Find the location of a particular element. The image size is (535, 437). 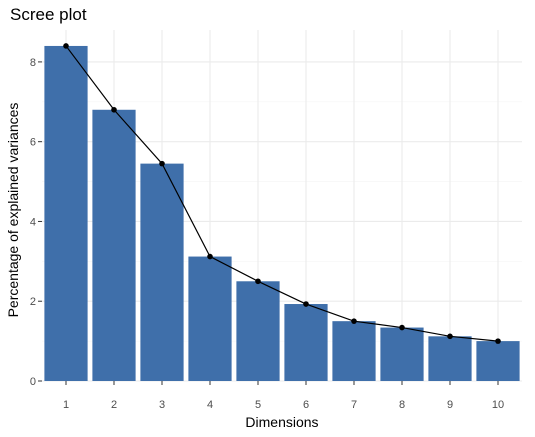

y-tick-label: 4 is located at coordinates (33, 222).